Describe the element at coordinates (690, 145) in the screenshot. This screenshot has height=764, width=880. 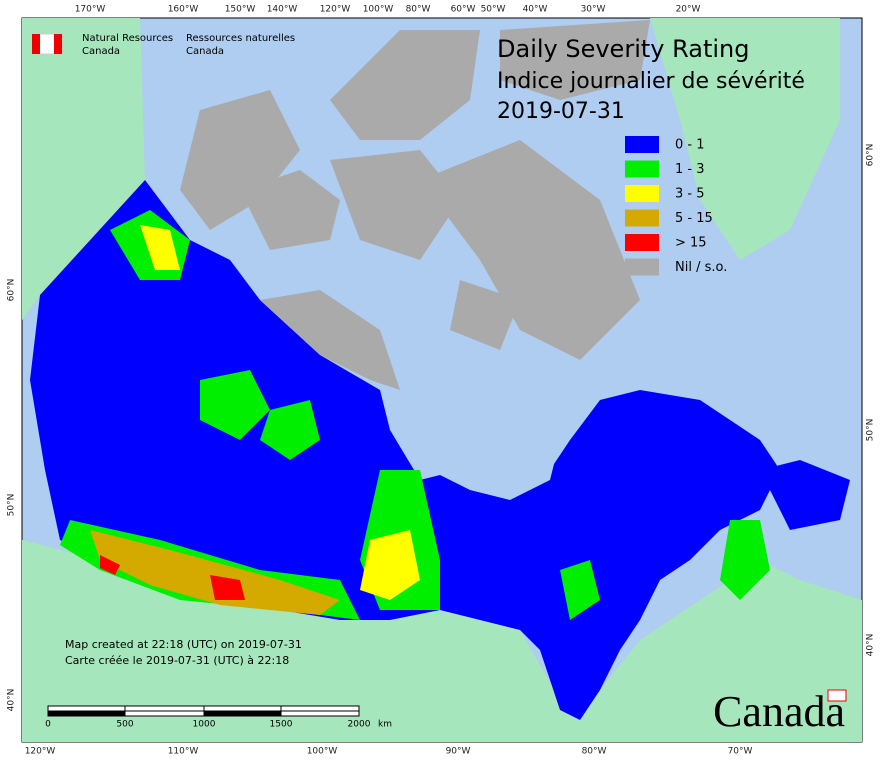
I see `legend-label: 0 - 1` at that location.